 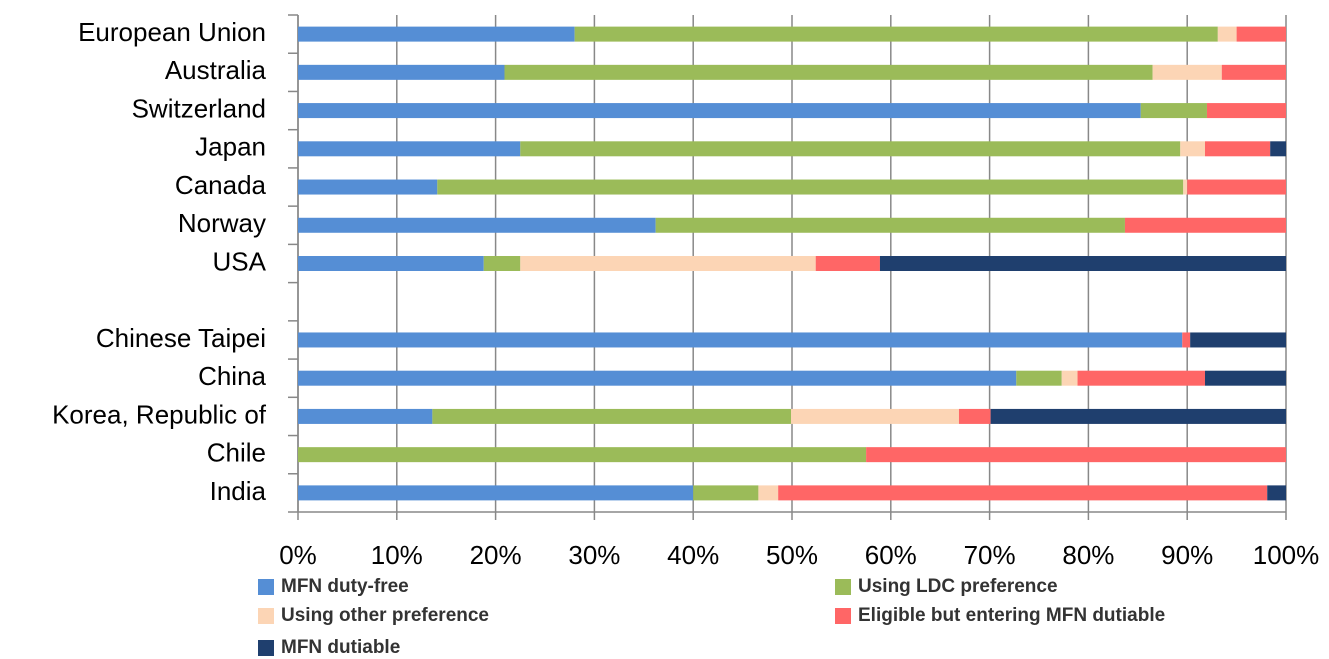 What do you see at coordinates (1011, 615) in the screenshot?
I see `legend-label: Eligible but entering MFN dutiable` at bounding box center [1011, 615].